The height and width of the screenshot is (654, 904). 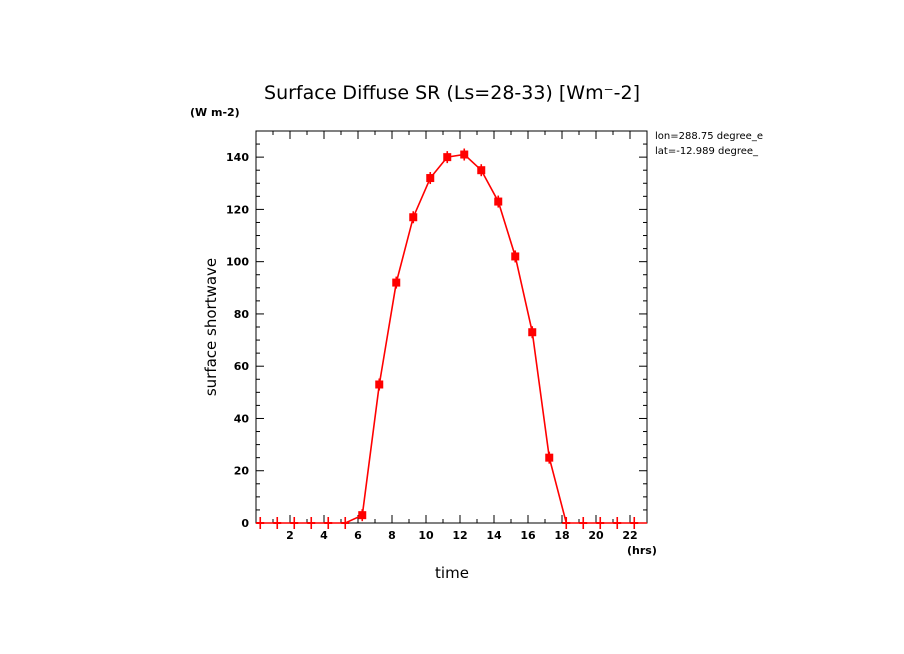 What do you see at coordinates (452, 573) in the screenshot?
I see `x-axis-label: time` at bounding box center [452, 573].